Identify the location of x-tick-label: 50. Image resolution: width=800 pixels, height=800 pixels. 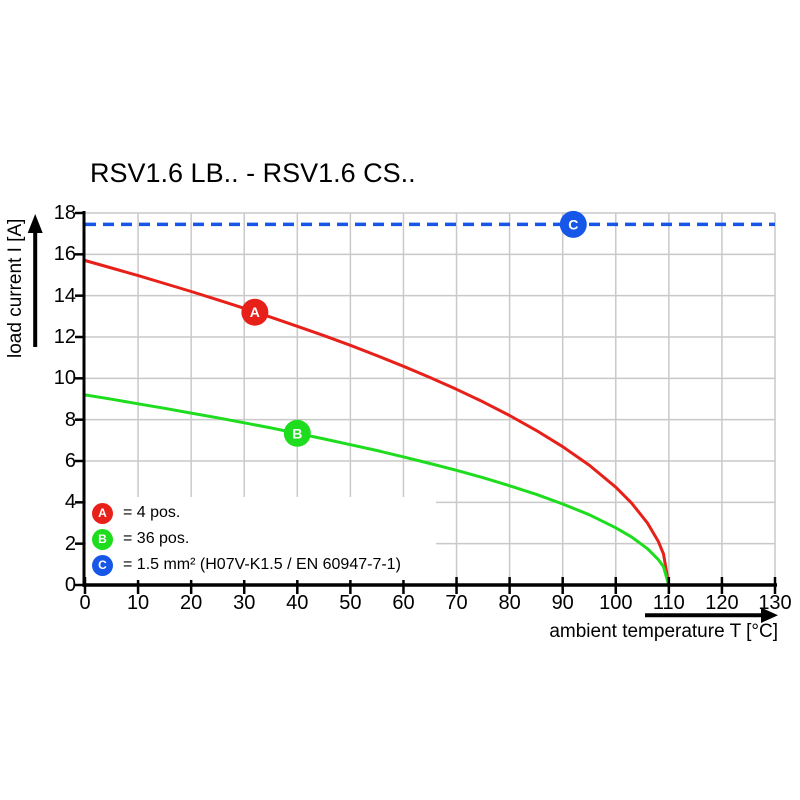
(350, 603).